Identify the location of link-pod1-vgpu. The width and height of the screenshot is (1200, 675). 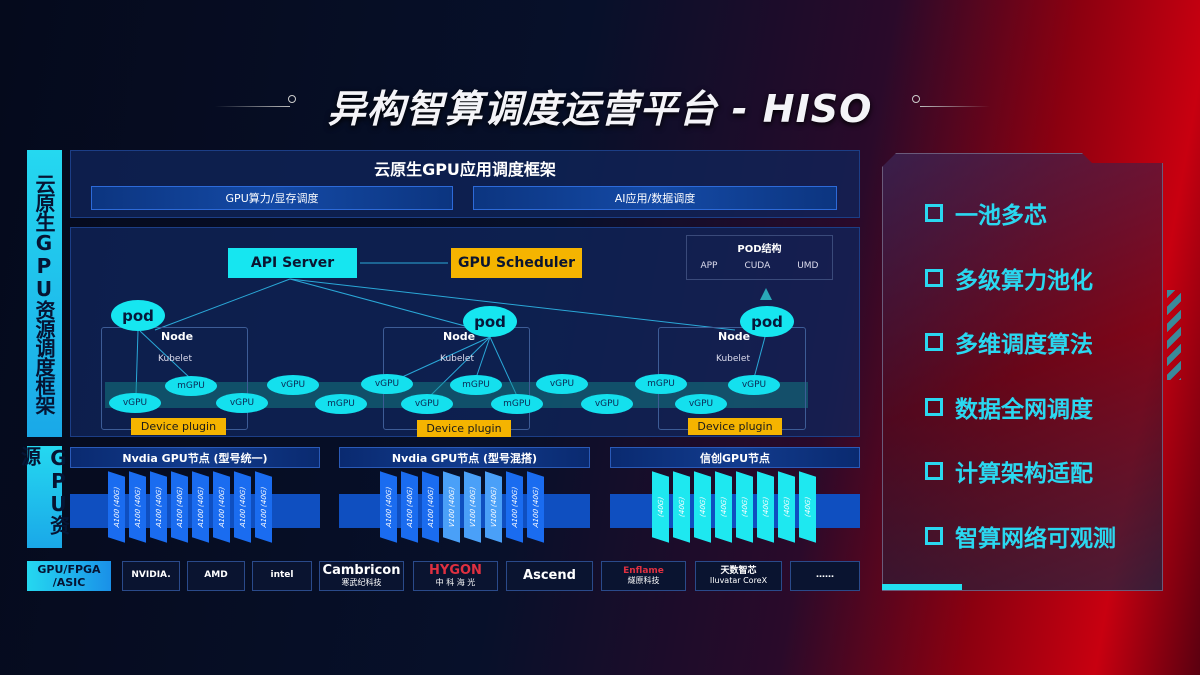
(137, 363).